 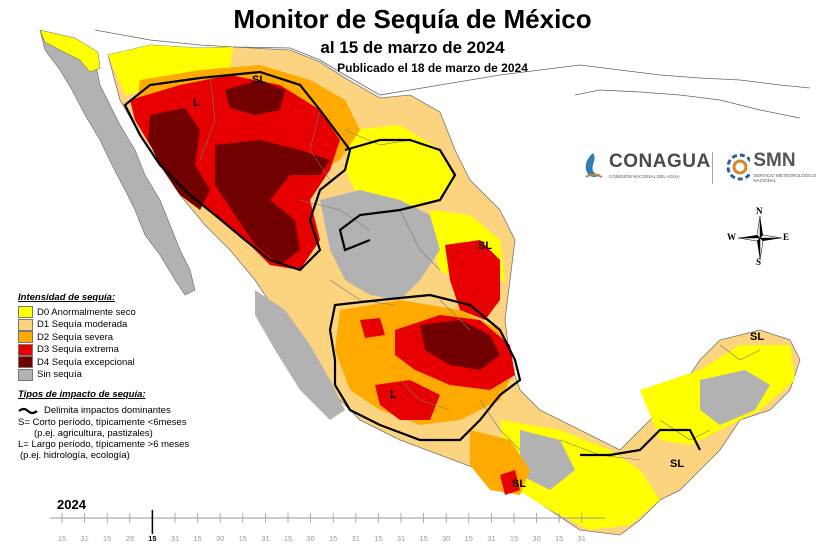 I want to click on legend-item: D4 Sequía excepcional, so click(x=133, y=362).